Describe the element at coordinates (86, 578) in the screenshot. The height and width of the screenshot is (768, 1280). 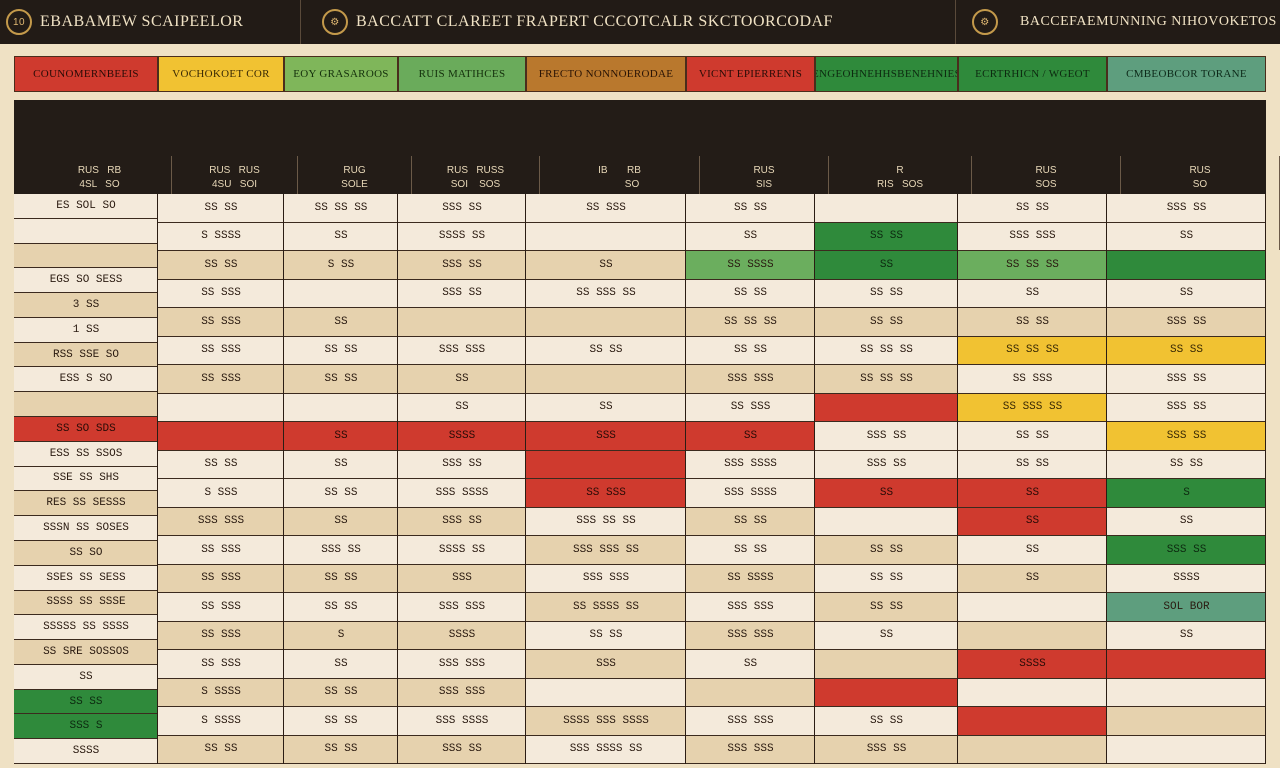
I see `table-cell: SSES SS SESS` at that location.